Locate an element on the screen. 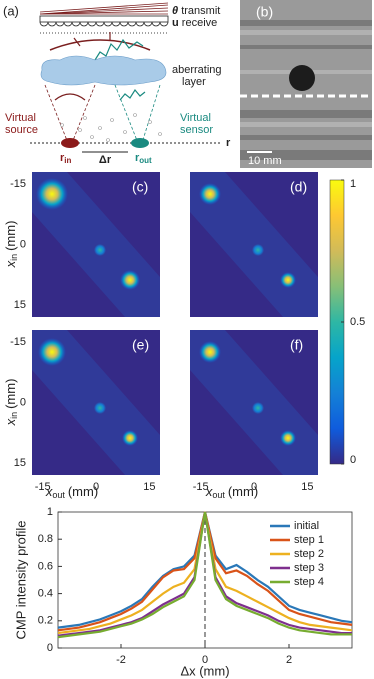 This screenshot has width=374, height=679. transmit-rays is located at coordinates (104, 8).